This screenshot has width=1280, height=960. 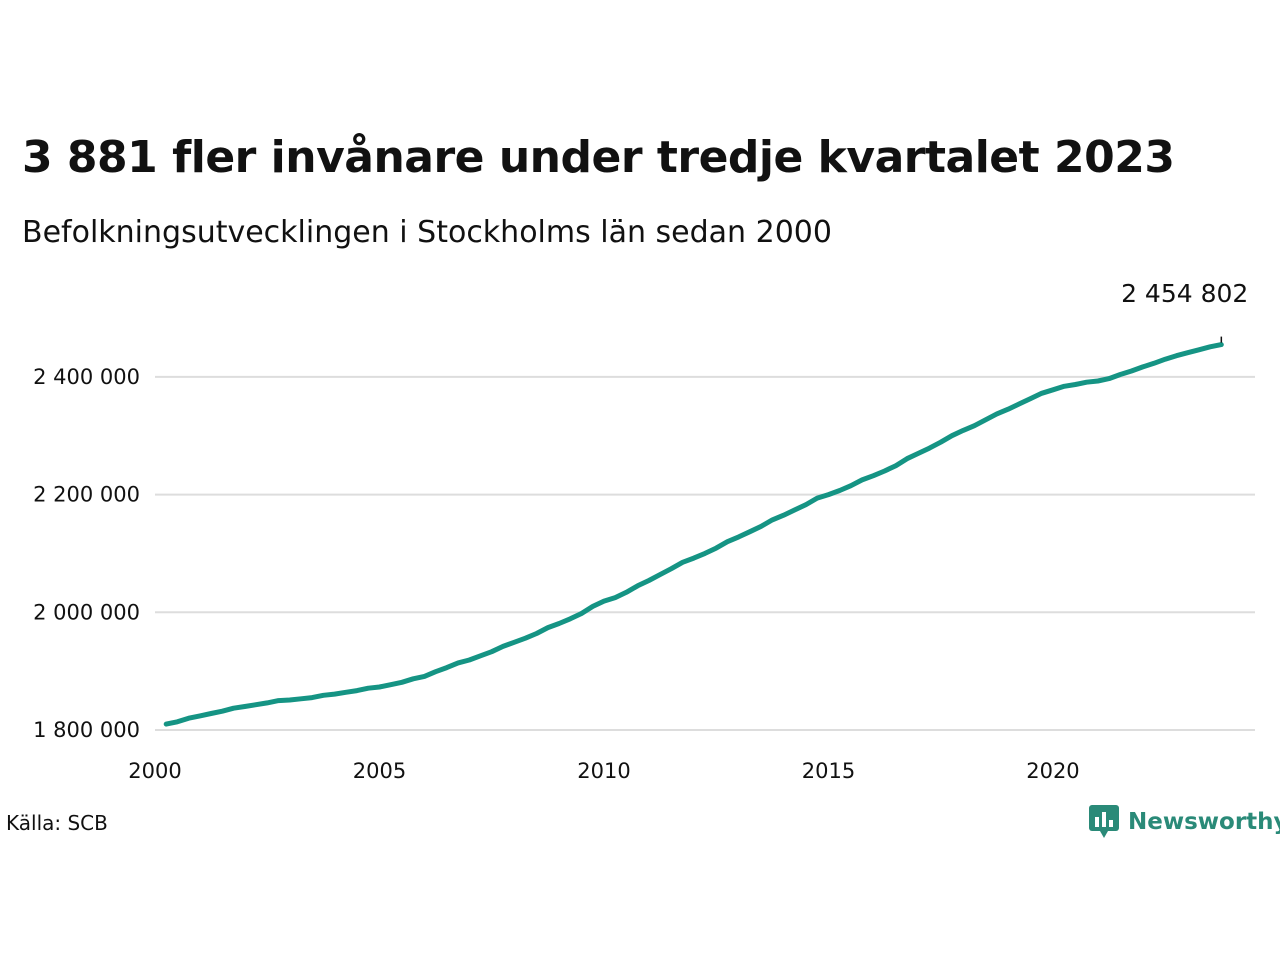 What do you see at coordinates (1184, 311) in the screenshot?
I see `annotation-layer: 2 454 802` at bounding box center [1184, 311].